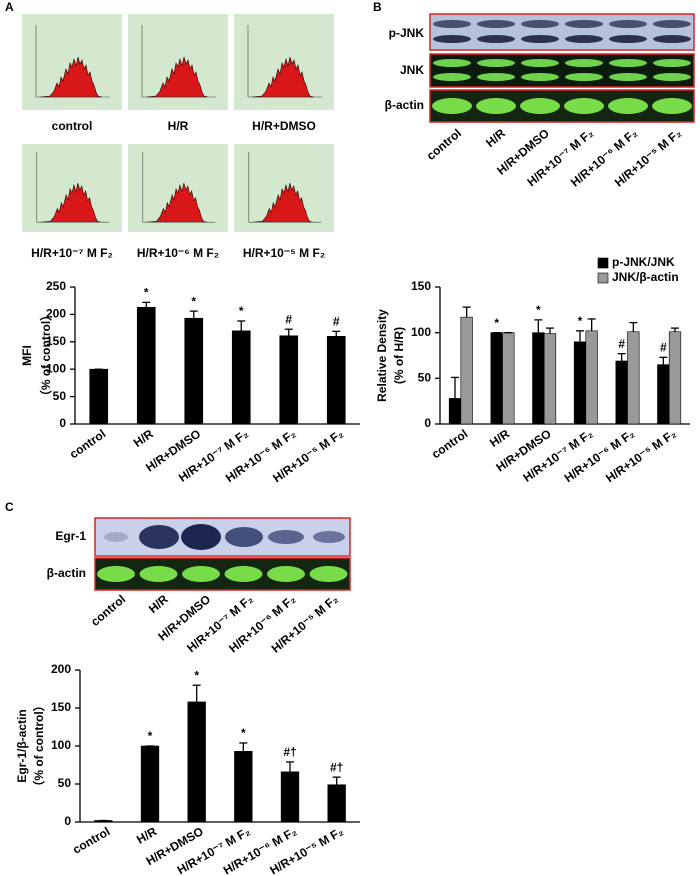  What do you see at coordinates (407, 33) in the screenshot?
I see `blot-row-label: p-JNK` at bounding box center [407, 33].